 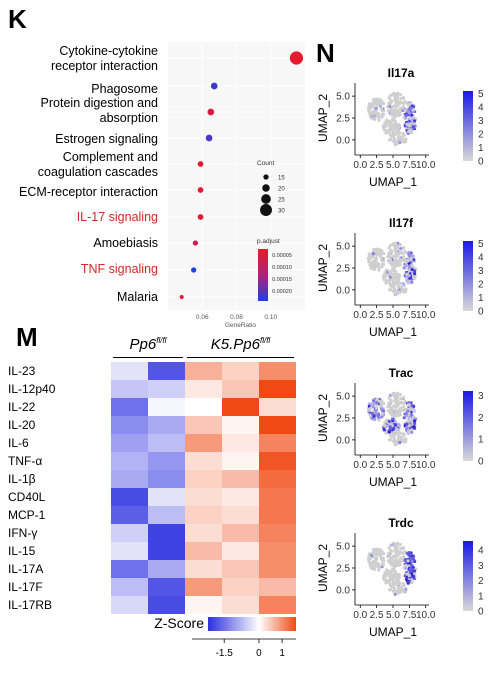 I want to click on m-row-label: IFN-γ, so click(x=23, y=533).